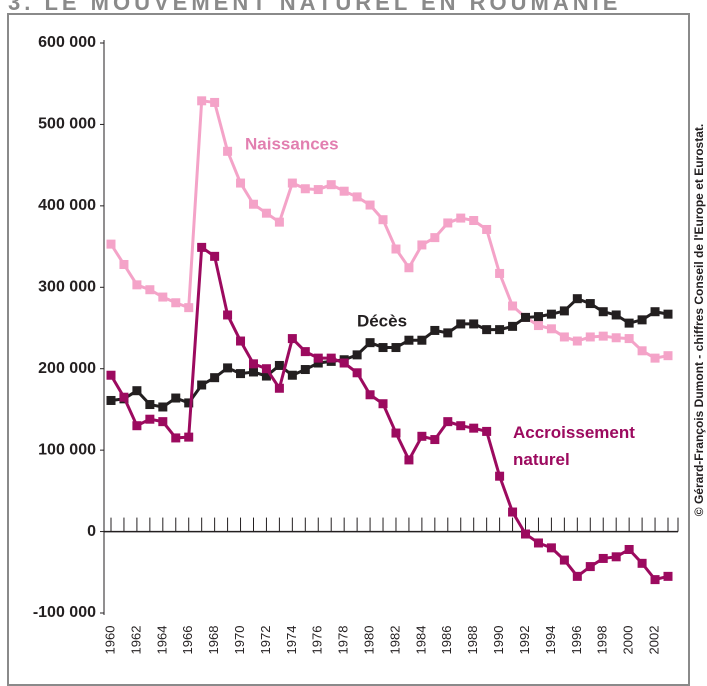  I want to click on x-tick-label: 1984, so click(420, 640).